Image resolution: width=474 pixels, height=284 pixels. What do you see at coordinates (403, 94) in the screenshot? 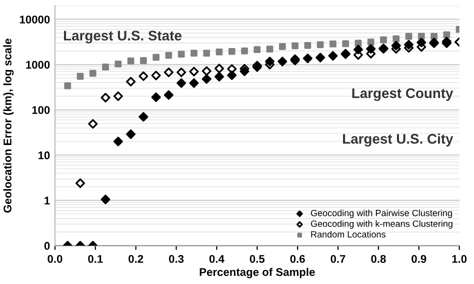
I see `annotation: Largest County` at bounding box center [403, 94].